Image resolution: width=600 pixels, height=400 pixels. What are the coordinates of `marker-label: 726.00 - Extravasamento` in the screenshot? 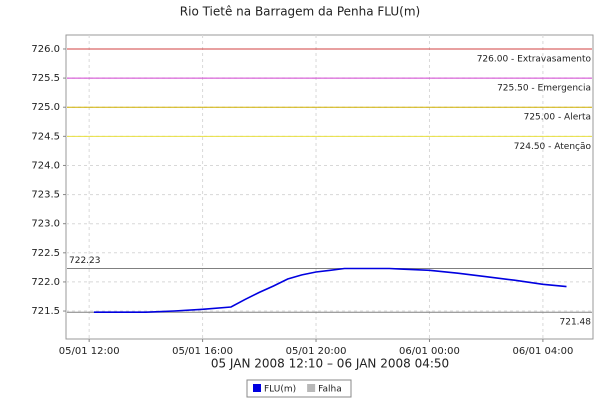 It's located at (534, 59).